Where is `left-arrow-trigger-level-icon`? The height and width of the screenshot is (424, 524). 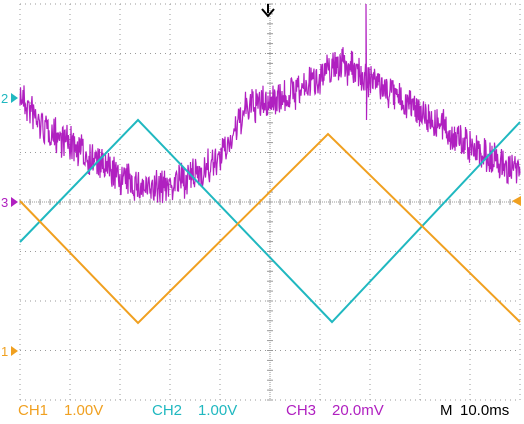
left-arrow-trigger-level-icon is located at coordinates (516, 201).